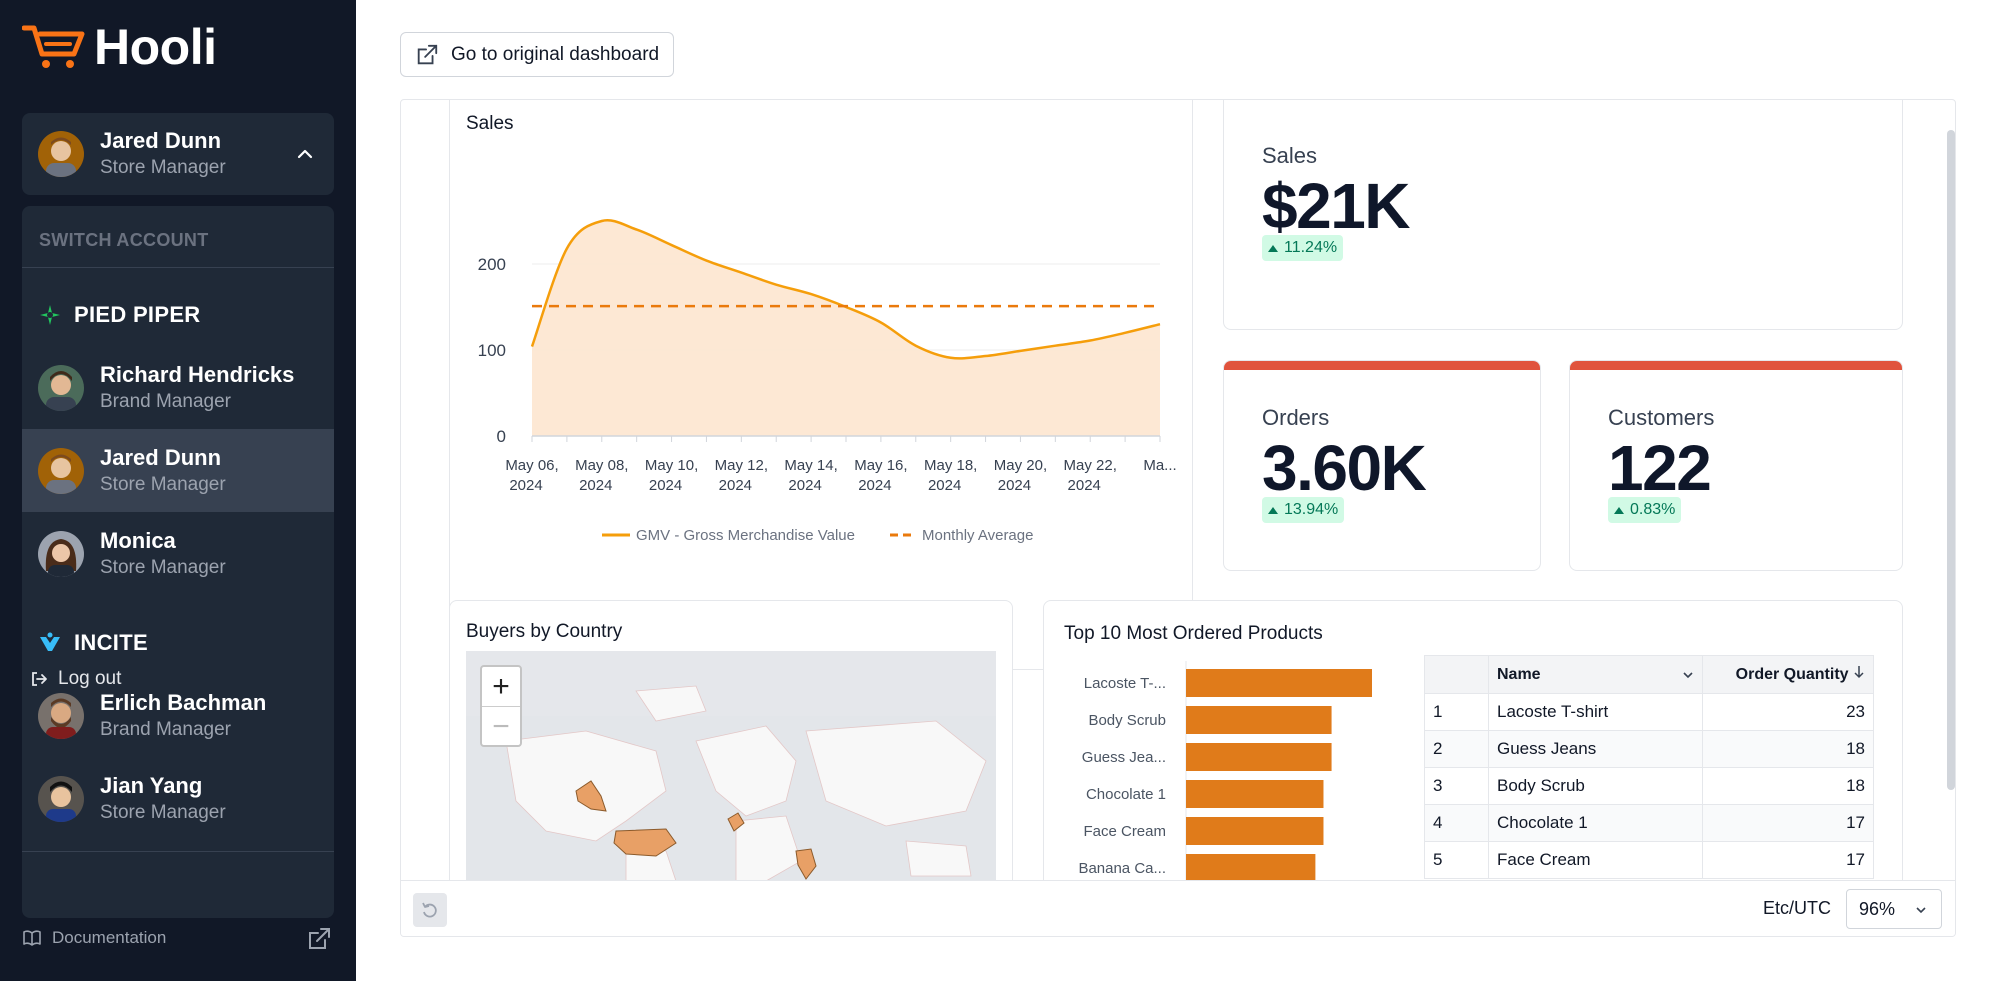 The height and width of the screenshot is (981, 2000). I want to click on kpi-sales-label: Sales, so click(1290, 155).